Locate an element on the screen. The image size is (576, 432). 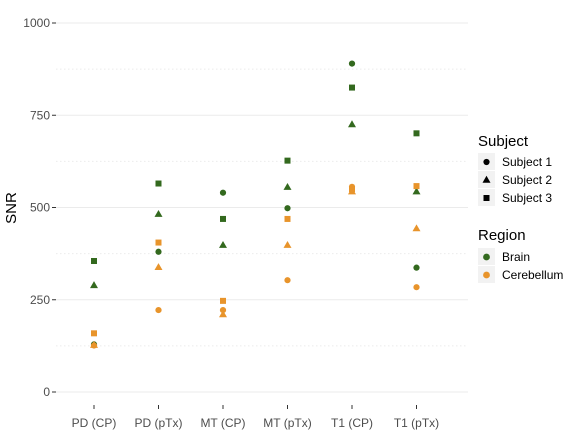
y-tick-label: 750 is located at coordinates (40, 115).